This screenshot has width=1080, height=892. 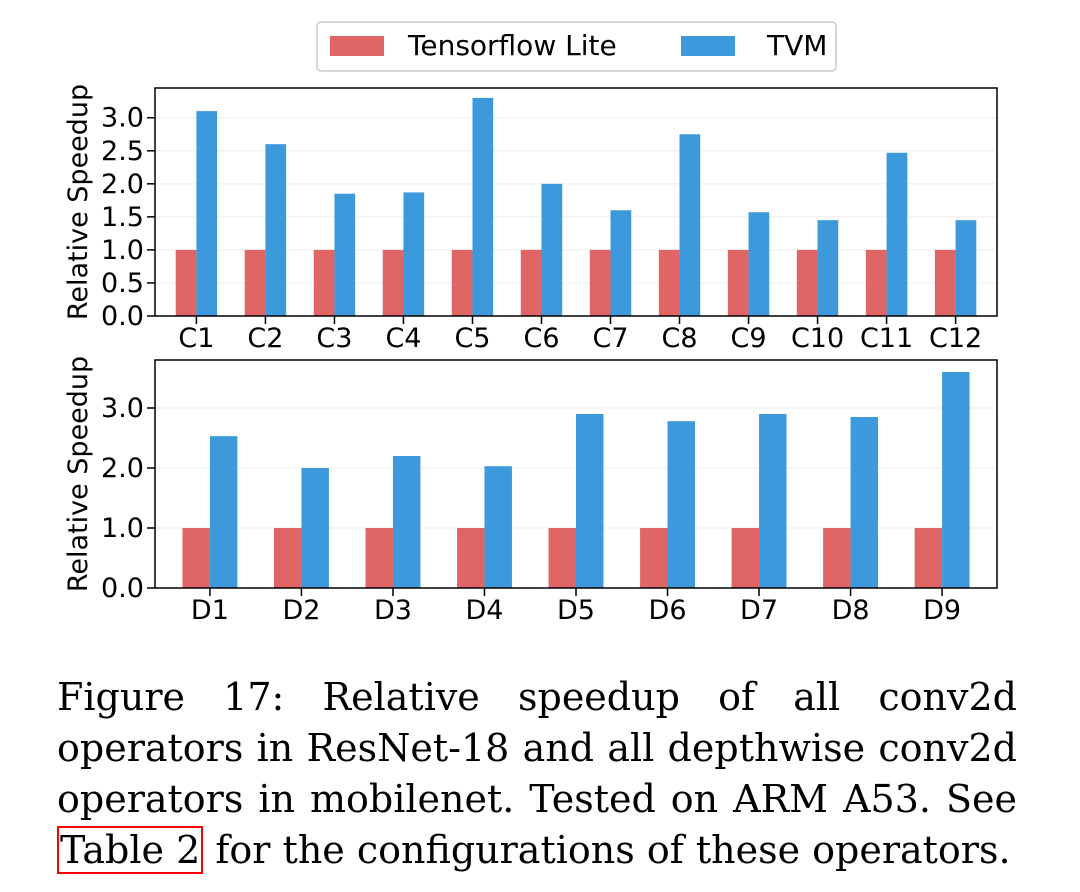 I want to click on bar-tflite-c4, so click(x=393, y=282).